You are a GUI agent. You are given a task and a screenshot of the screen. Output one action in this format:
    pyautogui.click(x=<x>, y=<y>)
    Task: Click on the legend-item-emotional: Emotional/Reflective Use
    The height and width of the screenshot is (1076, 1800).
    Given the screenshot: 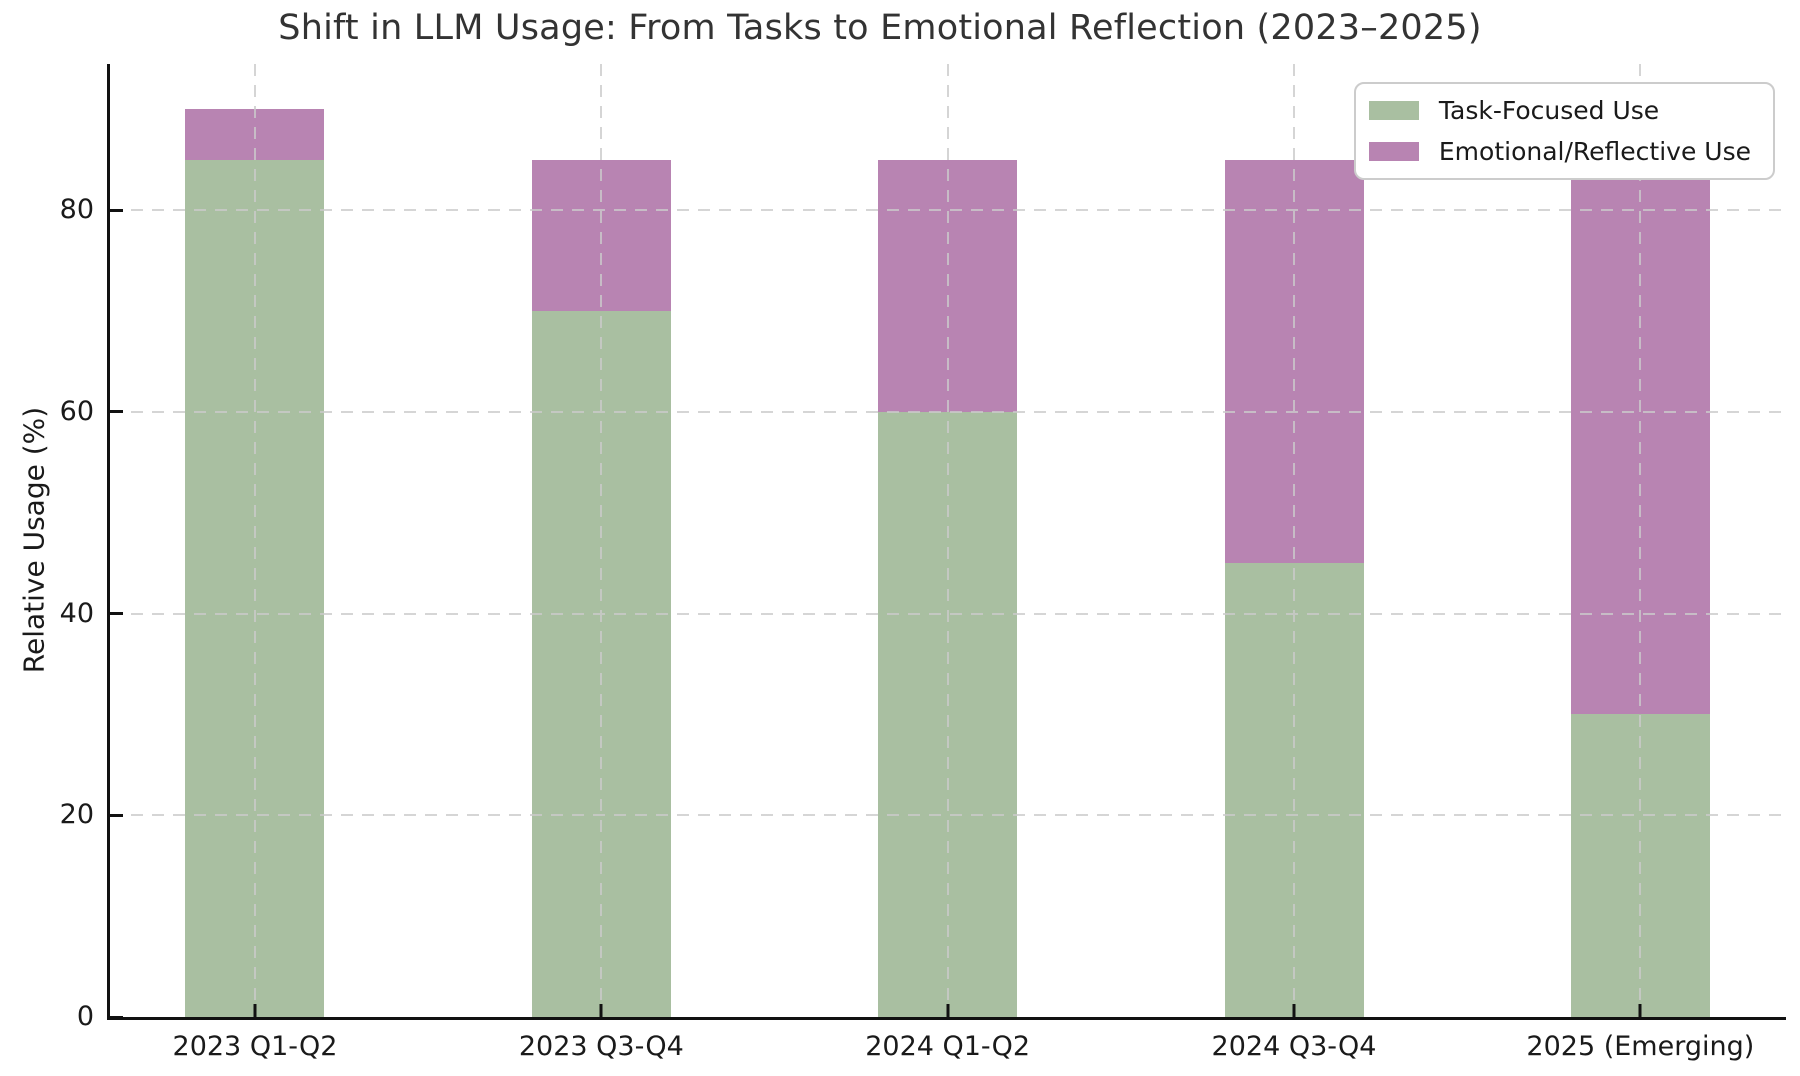 What is the action you would take?
    pyautogui.click(x=1559, y=151)
    